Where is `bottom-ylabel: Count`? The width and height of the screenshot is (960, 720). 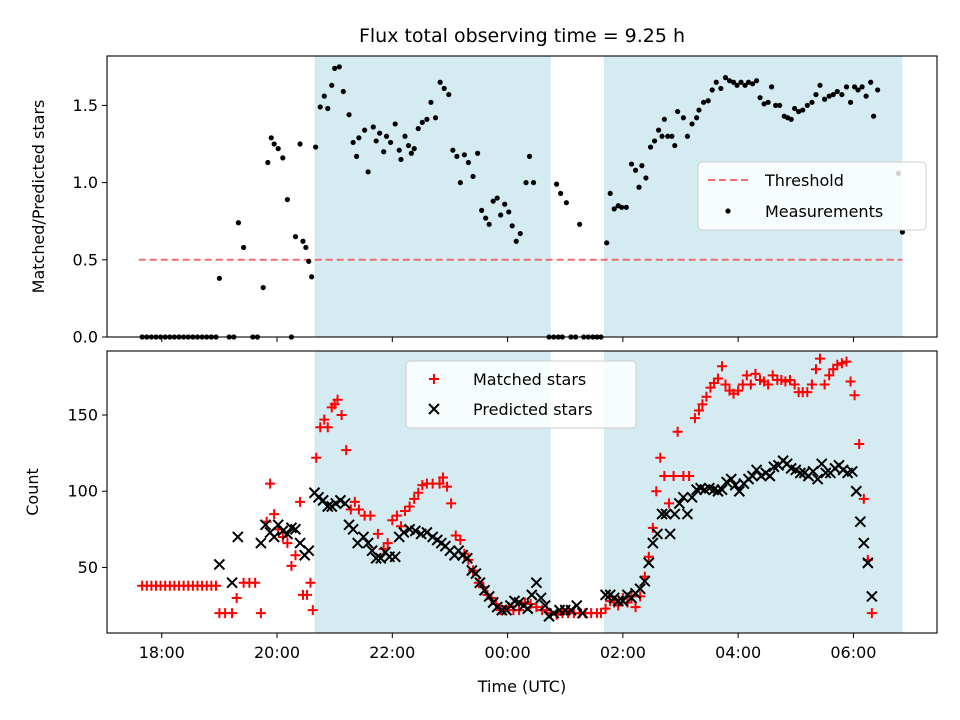
bottom-ylabel: Count is located at coordinates (32, 492).